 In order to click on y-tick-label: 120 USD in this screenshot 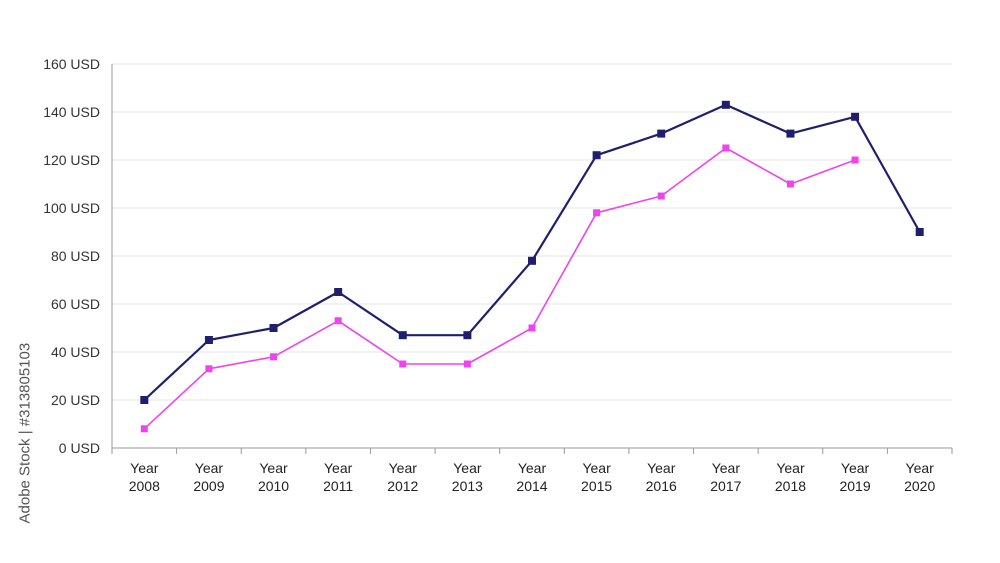, I will do `click(71, 160)`.